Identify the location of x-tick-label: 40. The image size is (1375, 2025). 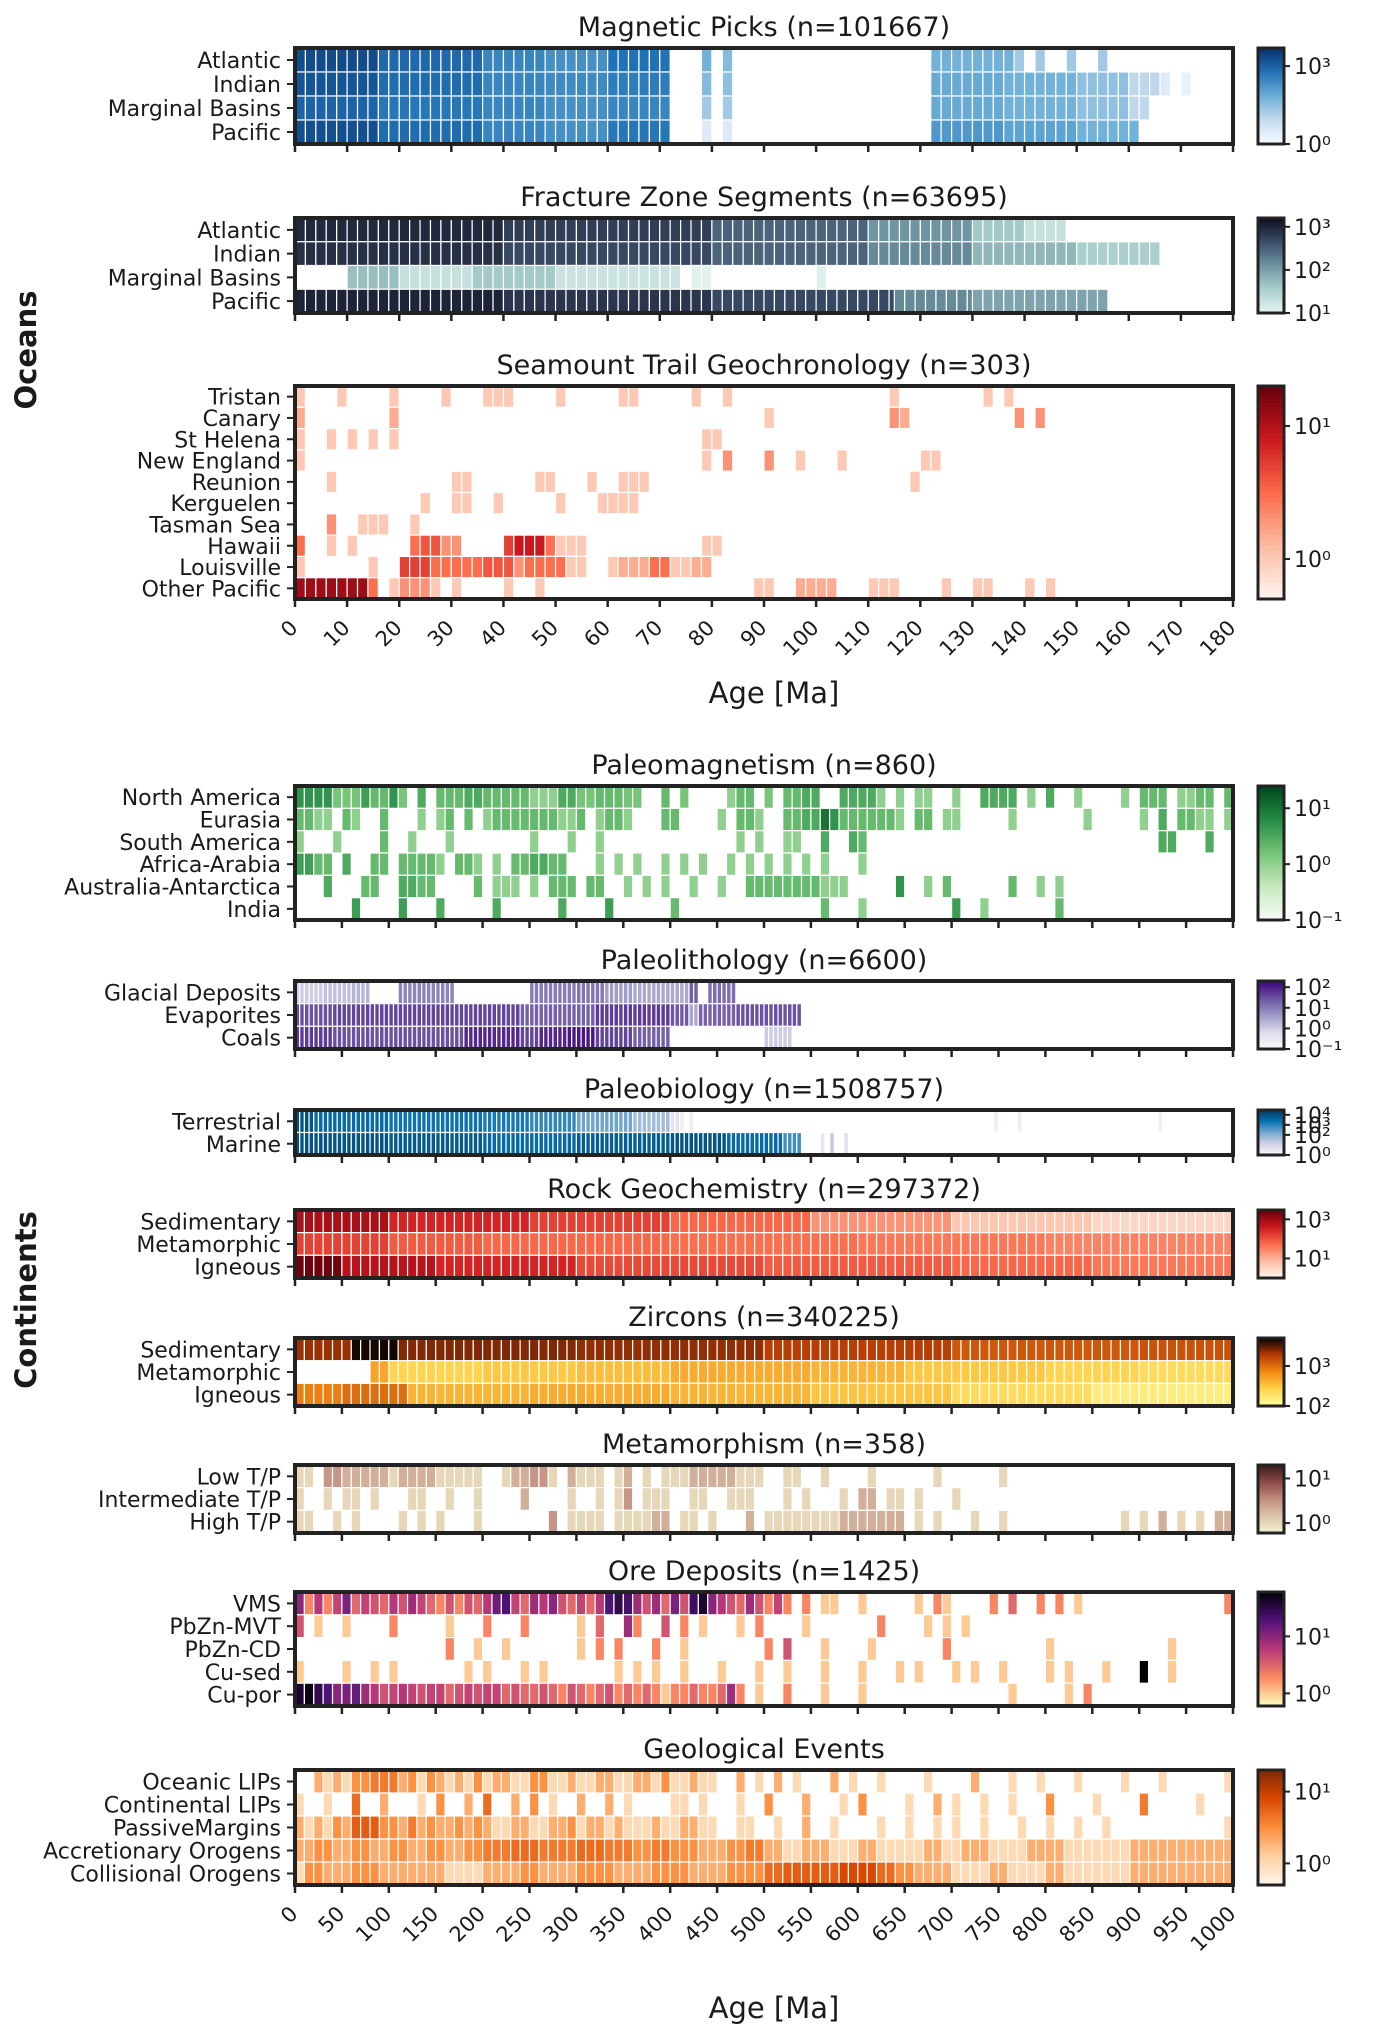
(493, 634).